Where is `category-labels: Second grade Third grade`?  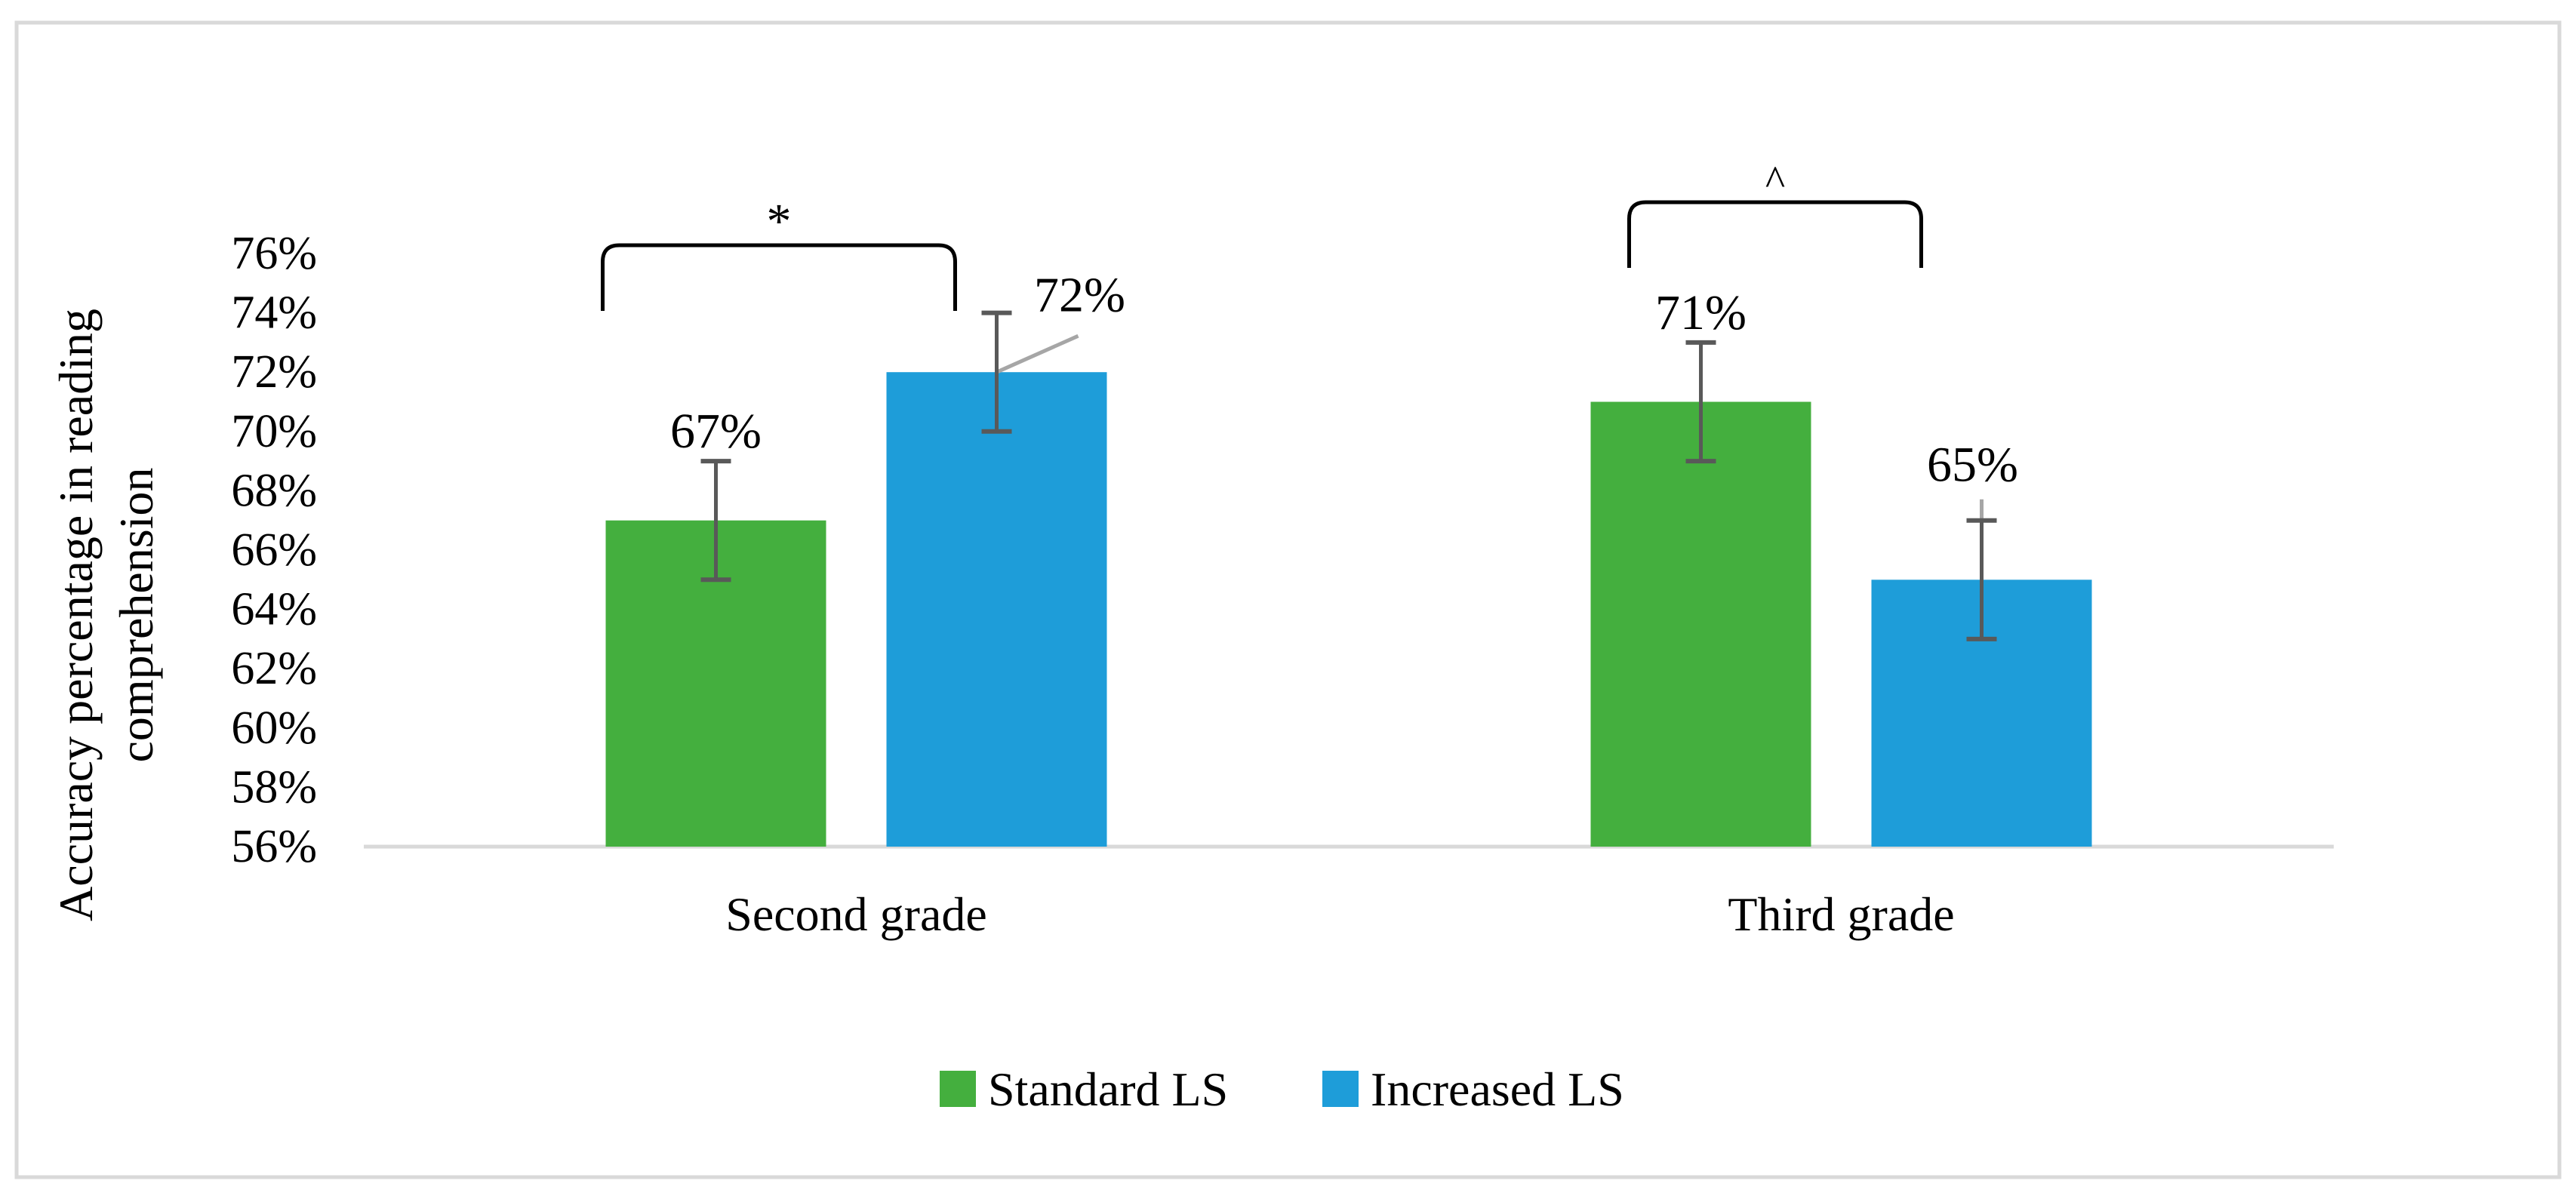 category-labels: Second grade Third grade is located at coordinates (1339, 914).